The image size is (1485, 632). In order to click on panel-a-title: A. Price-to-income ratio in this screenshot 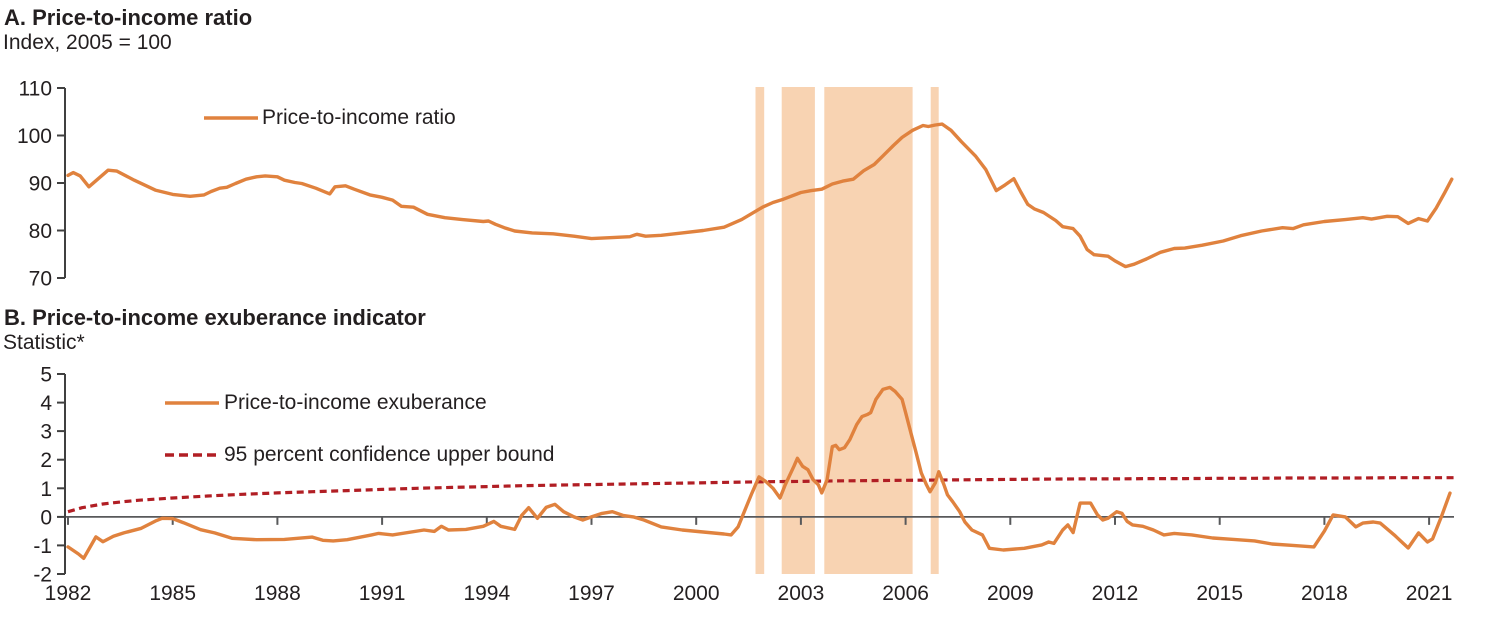, I will do `click(128, 17)`.